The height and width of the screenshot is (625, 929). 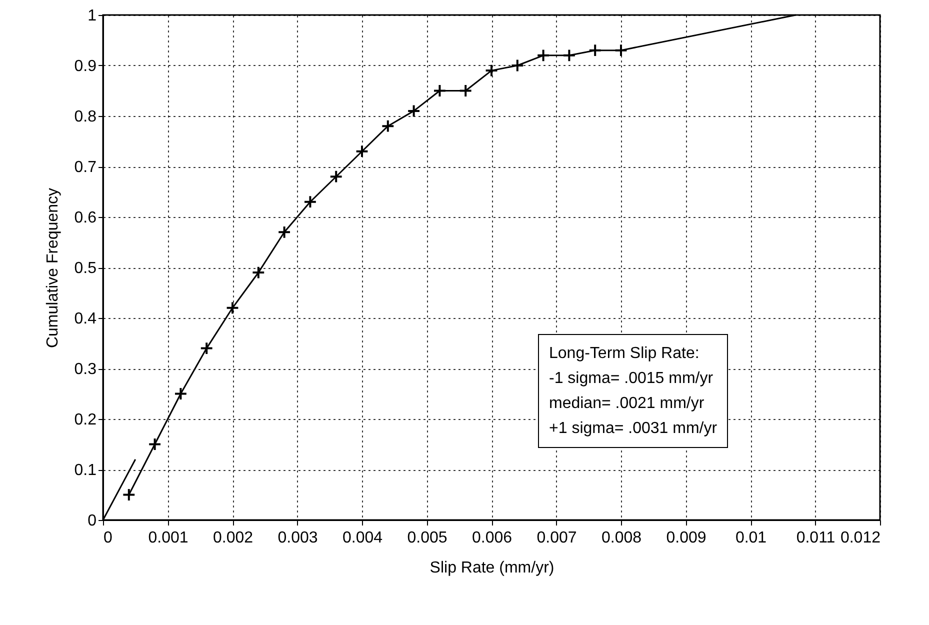 I want to click on x-tick-label: 0.006, so click(x=492, y=538).